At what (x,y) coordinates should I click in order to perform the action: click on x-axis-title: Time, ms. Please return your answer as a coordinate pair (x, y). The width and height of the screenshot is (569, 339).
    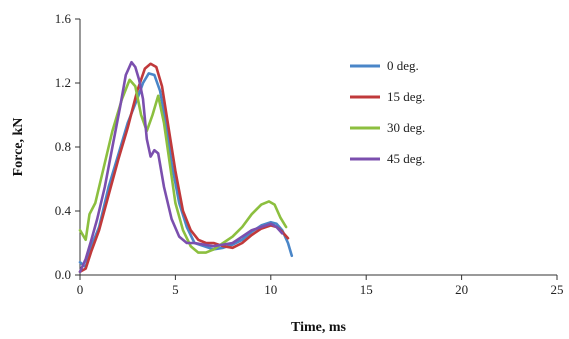
    Looking at the image, I should click on (319, 327).